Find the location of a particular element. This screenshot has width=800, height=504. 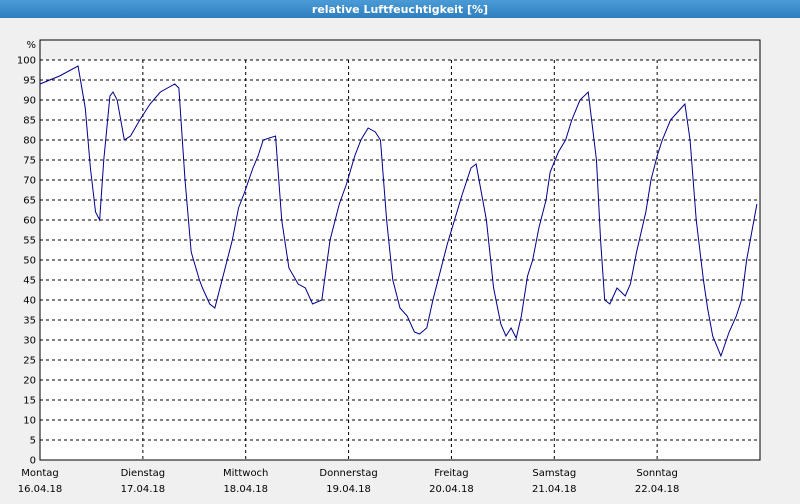

x-tick-date: 19.04.18 is located at coordinates (348, 489).